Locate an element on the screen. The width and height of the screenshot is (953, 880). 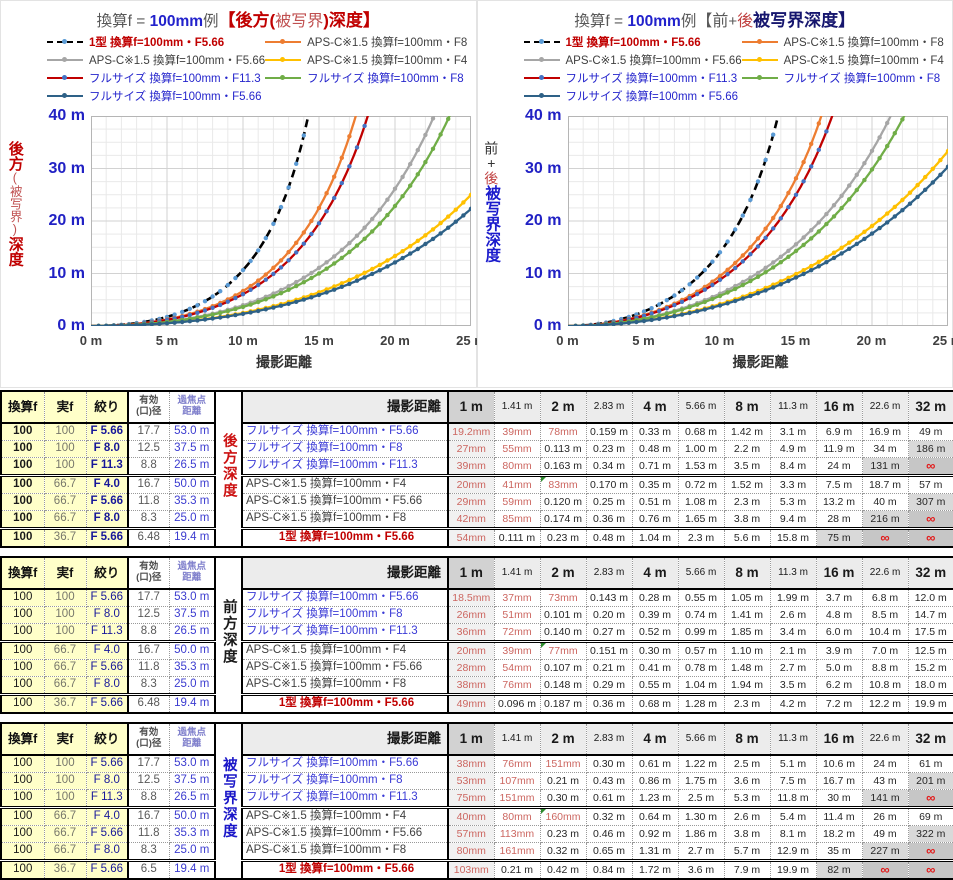
value-text: 0.32 m is located at coordinates (563, 851).